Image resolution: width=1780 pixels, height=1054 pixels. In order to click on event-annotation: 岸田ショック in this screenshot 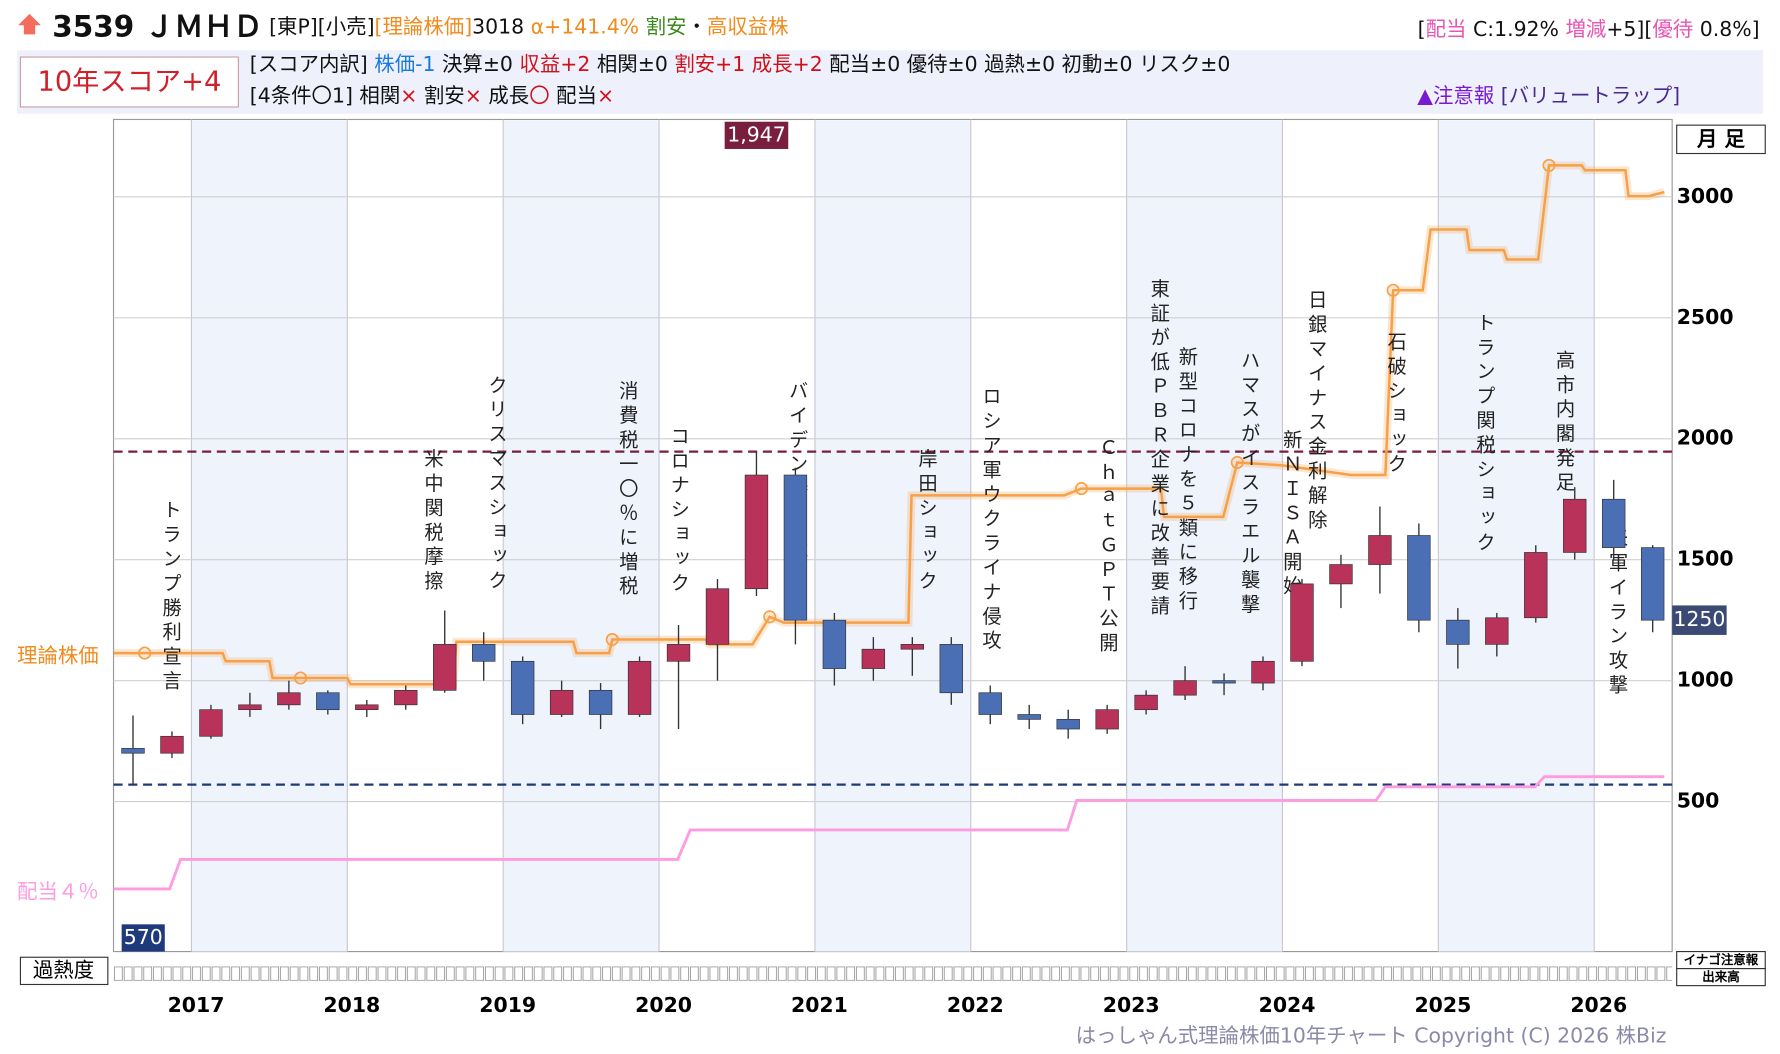, I will do `click(926, 522)`.